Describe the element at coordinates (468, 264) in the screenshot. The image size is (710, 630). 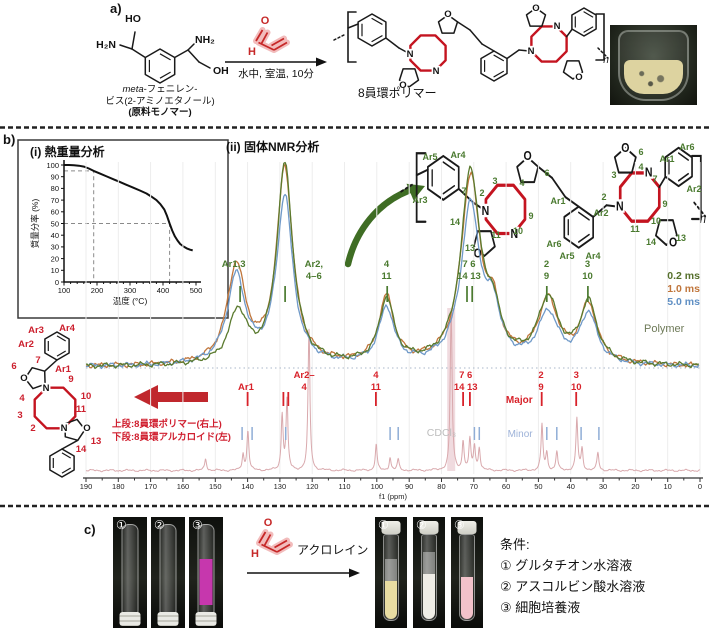
I see `svg-text: 7 6` at that location.